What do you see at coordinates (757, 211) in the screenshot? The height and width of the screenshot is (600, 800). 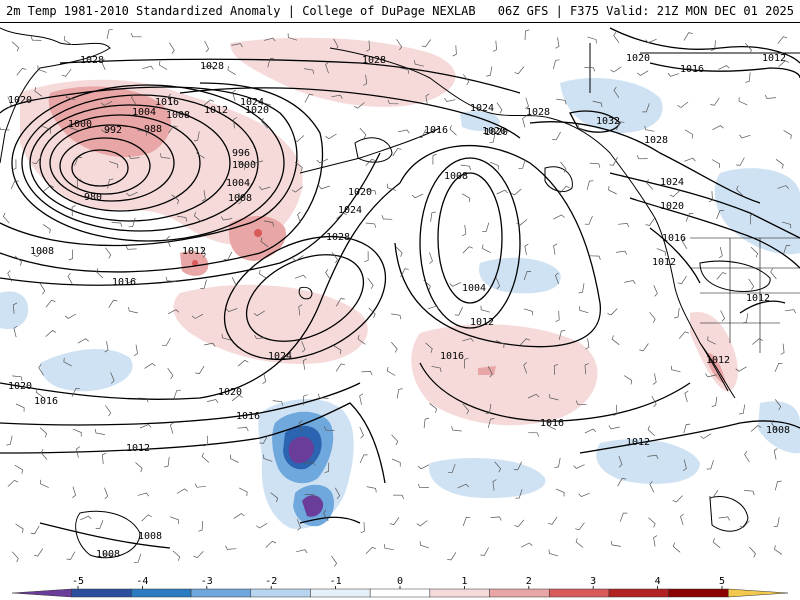 I see `negative-anomaly-area` at bounding box center [757, 211].